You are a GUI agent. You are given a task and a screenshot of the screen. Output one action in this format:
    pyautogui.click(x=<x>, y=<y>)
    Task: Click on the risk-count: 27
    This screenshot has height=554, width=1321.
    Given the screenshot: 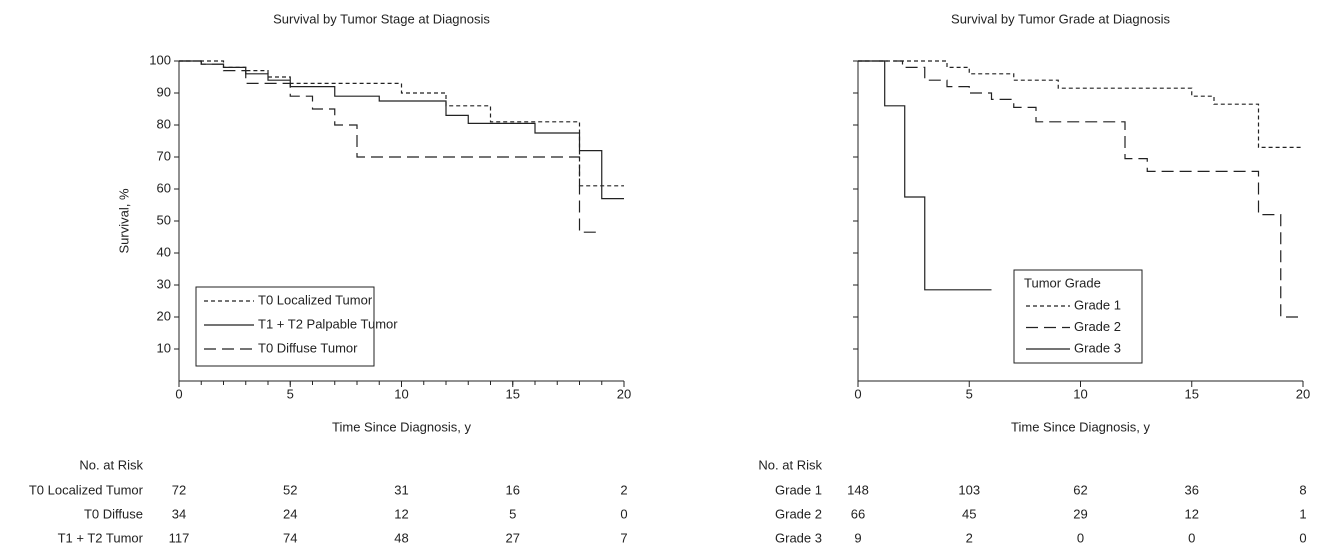 What is the action you would take?
    pyautogui.click(x=513, y=537)
    